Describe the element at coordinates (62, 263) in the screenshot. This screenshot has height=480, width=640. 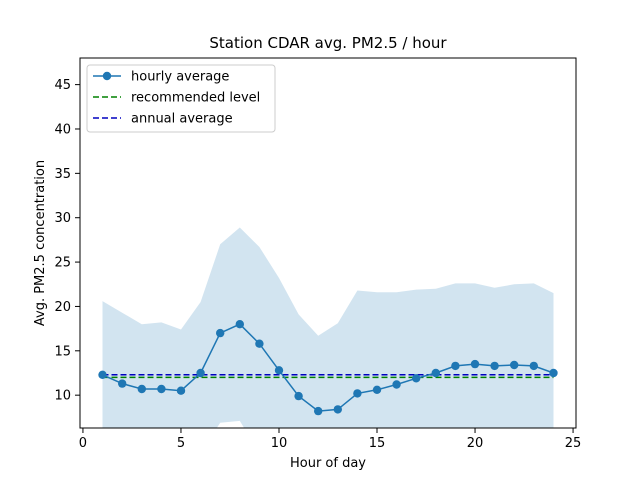
I see `y-tick-label: 25` at that location.